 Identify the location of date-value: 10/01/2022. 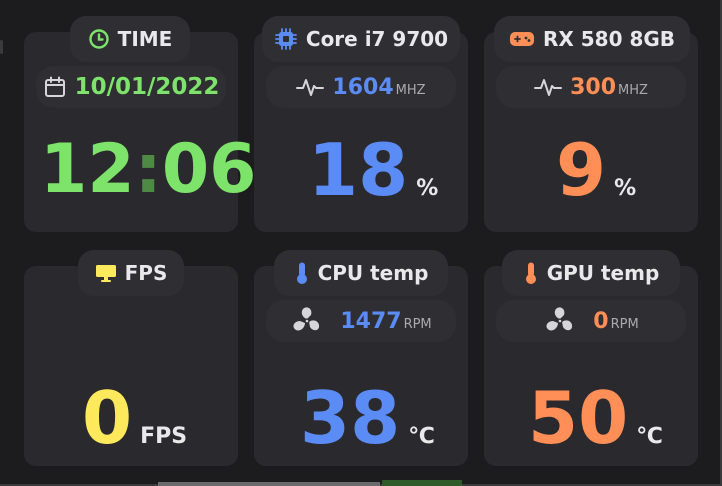
(147, 87).